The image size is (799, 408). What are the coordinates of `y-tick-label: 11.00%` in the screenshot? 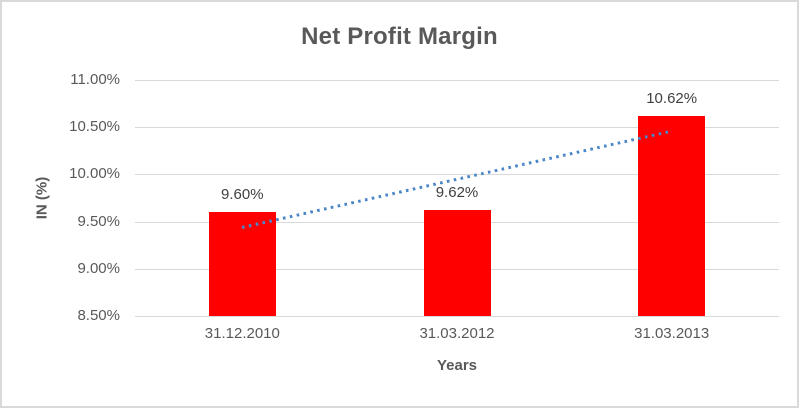 It's located at (95, 79).